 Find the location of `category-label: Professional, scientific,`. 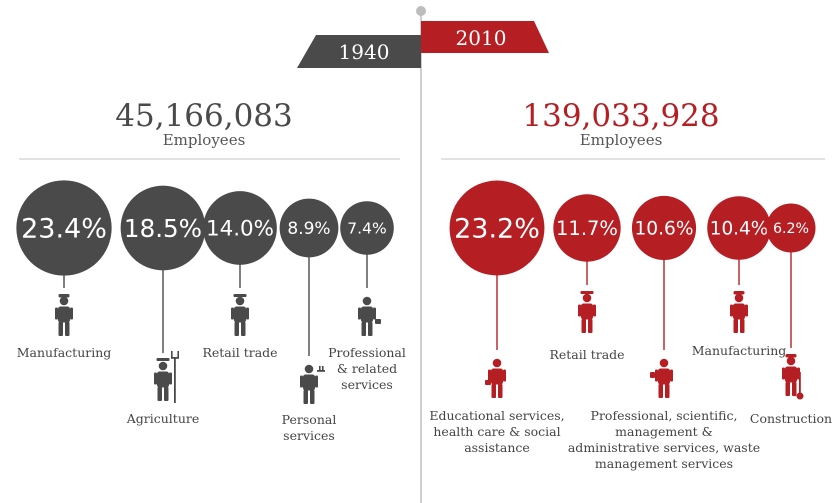

category-label: Professional, scientific, is located at coordinates (664, 415).